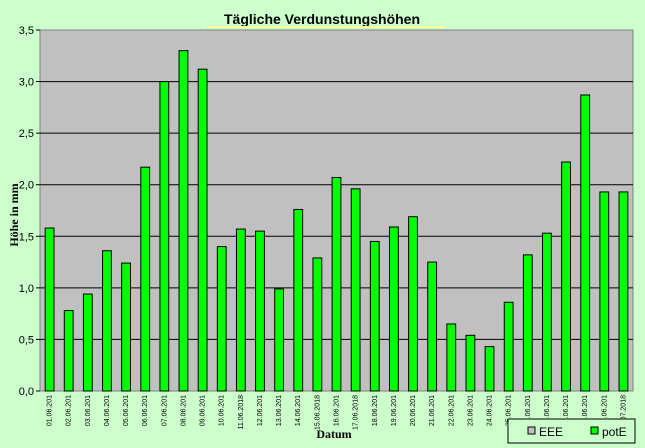  I want to click on x-tick-label: 30.06.201, so click(604, 410).